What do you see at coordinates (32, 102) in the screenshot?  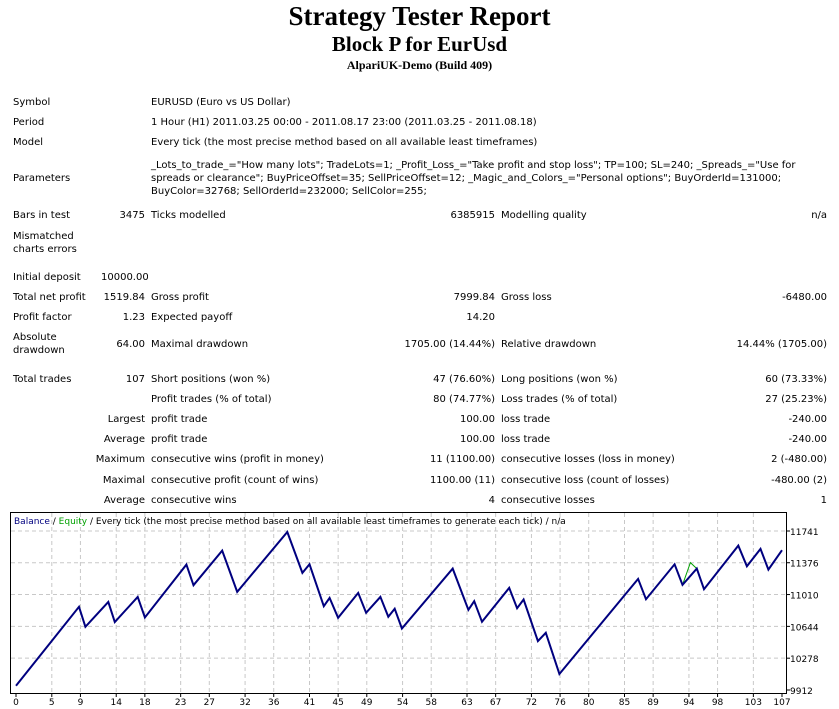 I see `label: Symbol` at bounding box center [32, 102].